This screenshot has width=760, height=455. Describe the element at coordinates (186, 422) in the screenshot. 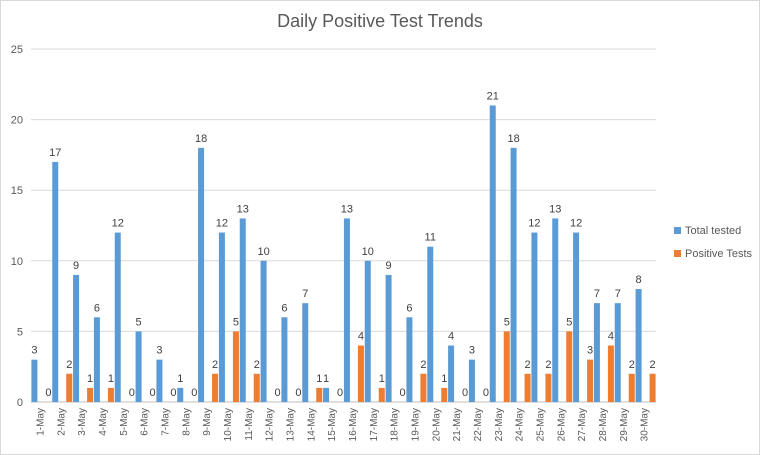

I see `x-tick-label: 8-May` at that location.